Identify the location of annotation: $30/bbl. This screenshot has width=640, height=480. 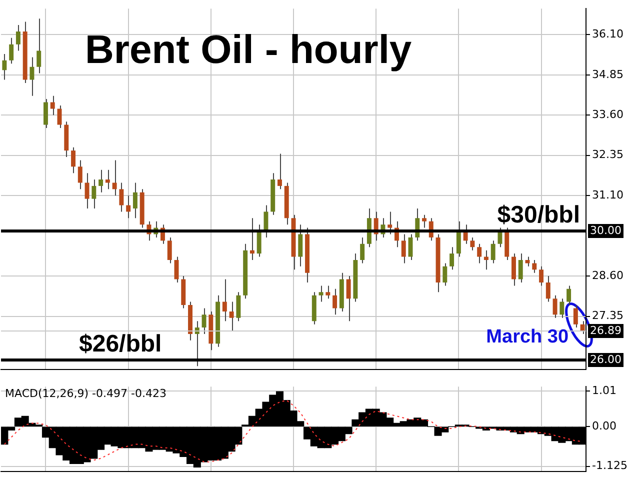
(538, 215).